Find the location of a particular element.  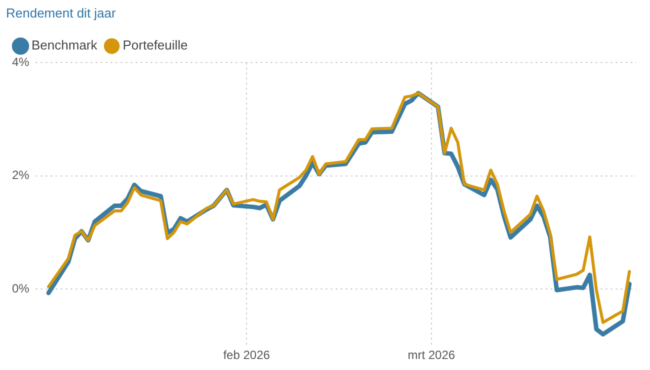

y-tick-label: 2% is located at coordinates (21, 175).